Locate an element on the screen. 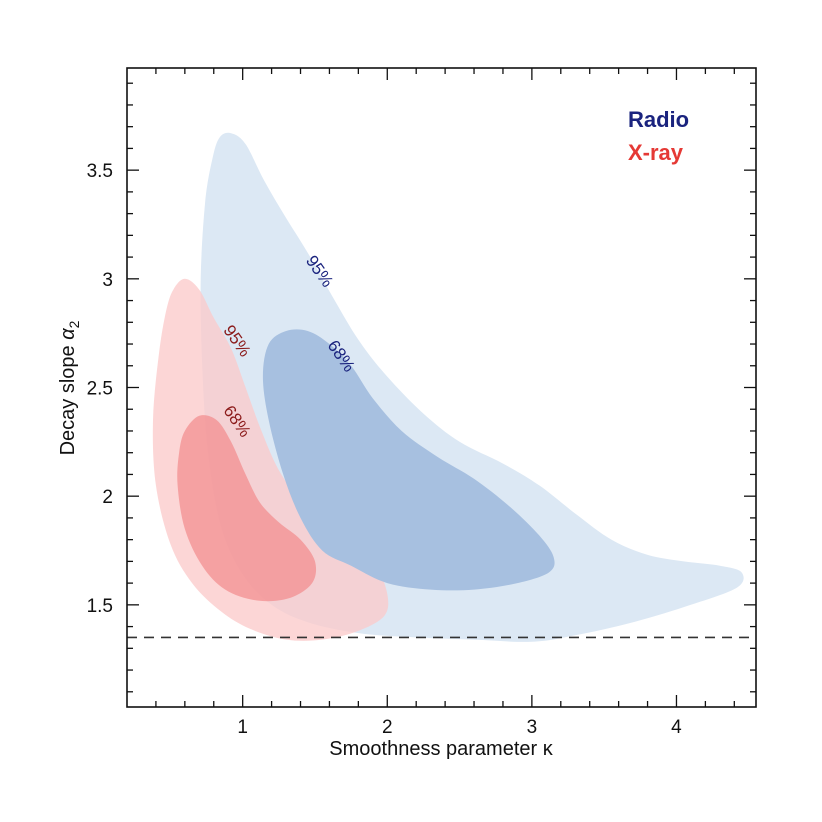 The width and height of the screenshot is (822, 822). y-tick-label: 2.5 is located at coordinates (100, 389).